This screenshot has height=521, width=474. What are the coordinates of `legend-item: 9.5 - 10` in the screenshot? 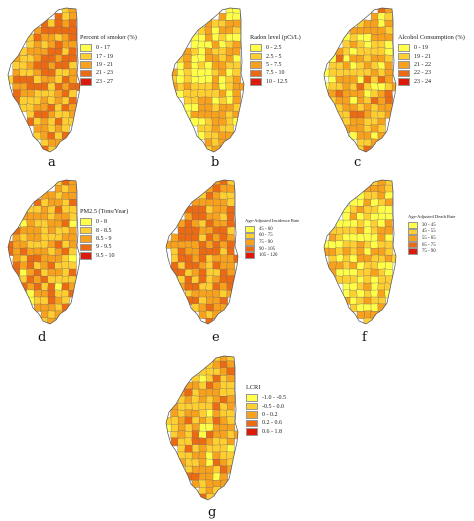 It's located at (104, 256).